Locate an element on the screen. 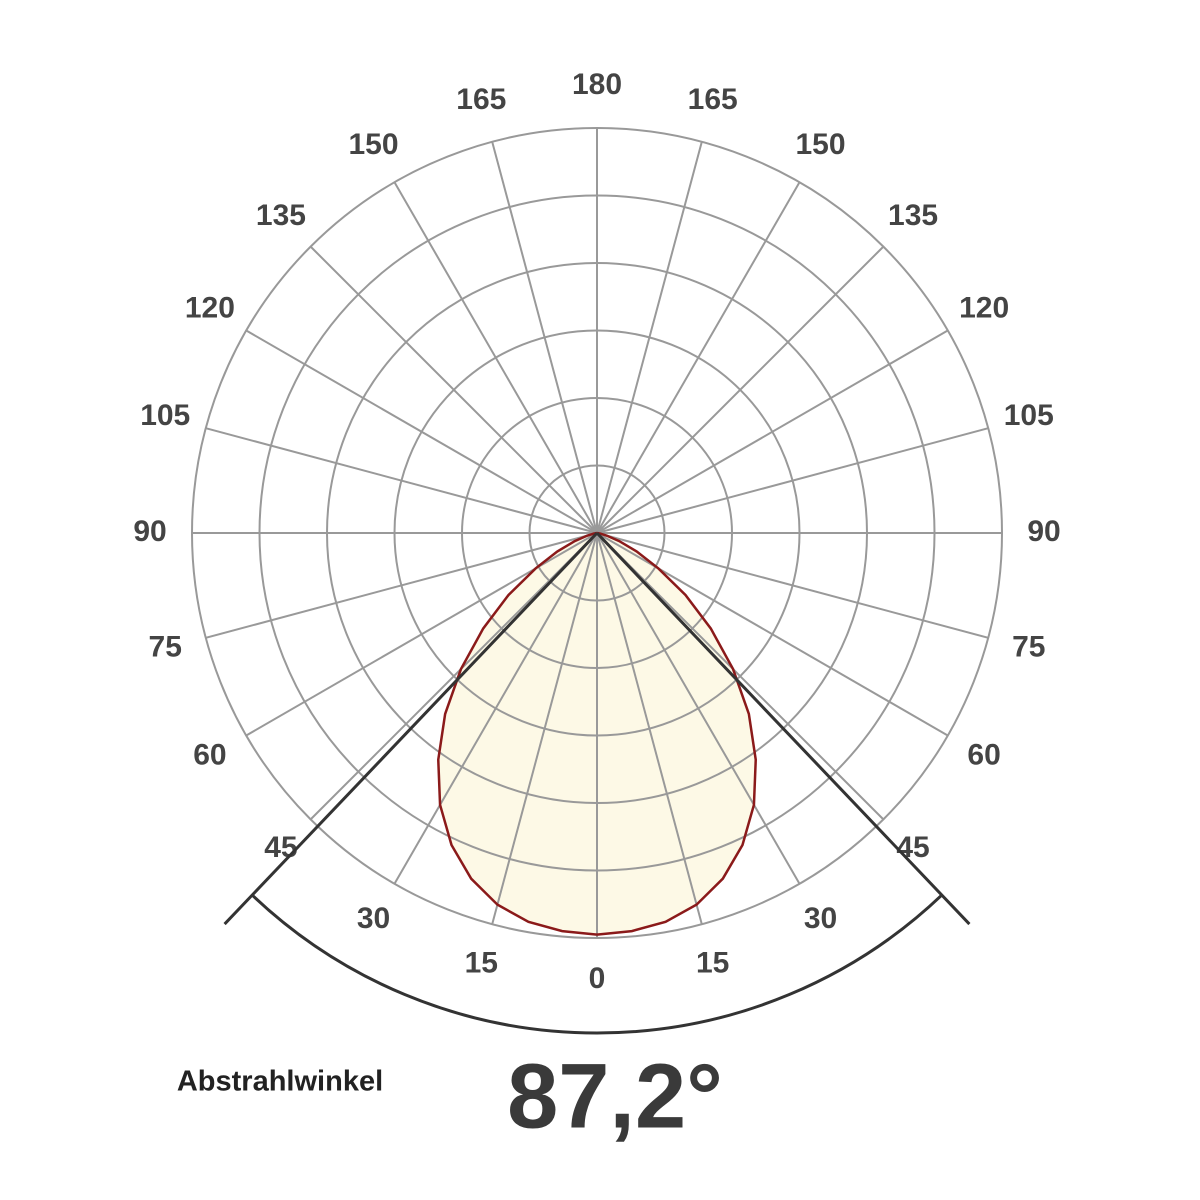  beam-angle: 87,2° is located at coordinates (615, 1096).